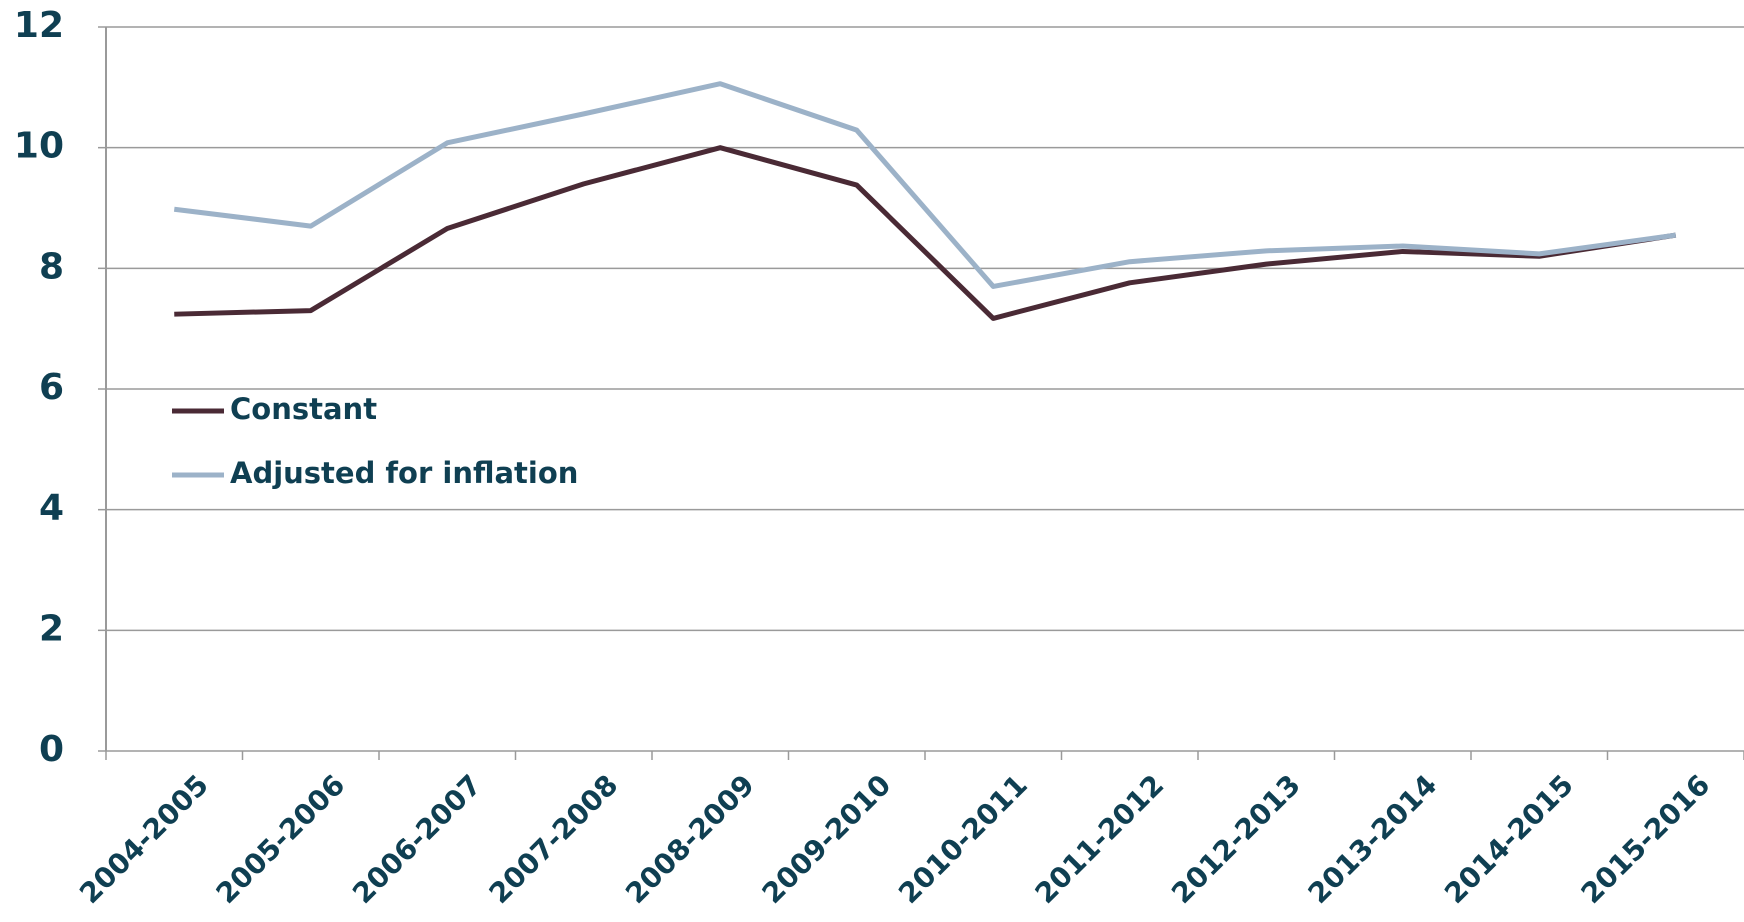 The width and height of the screenshot is (1744, 922). I want to click on y-tick-label: 2, so click(51, 628).